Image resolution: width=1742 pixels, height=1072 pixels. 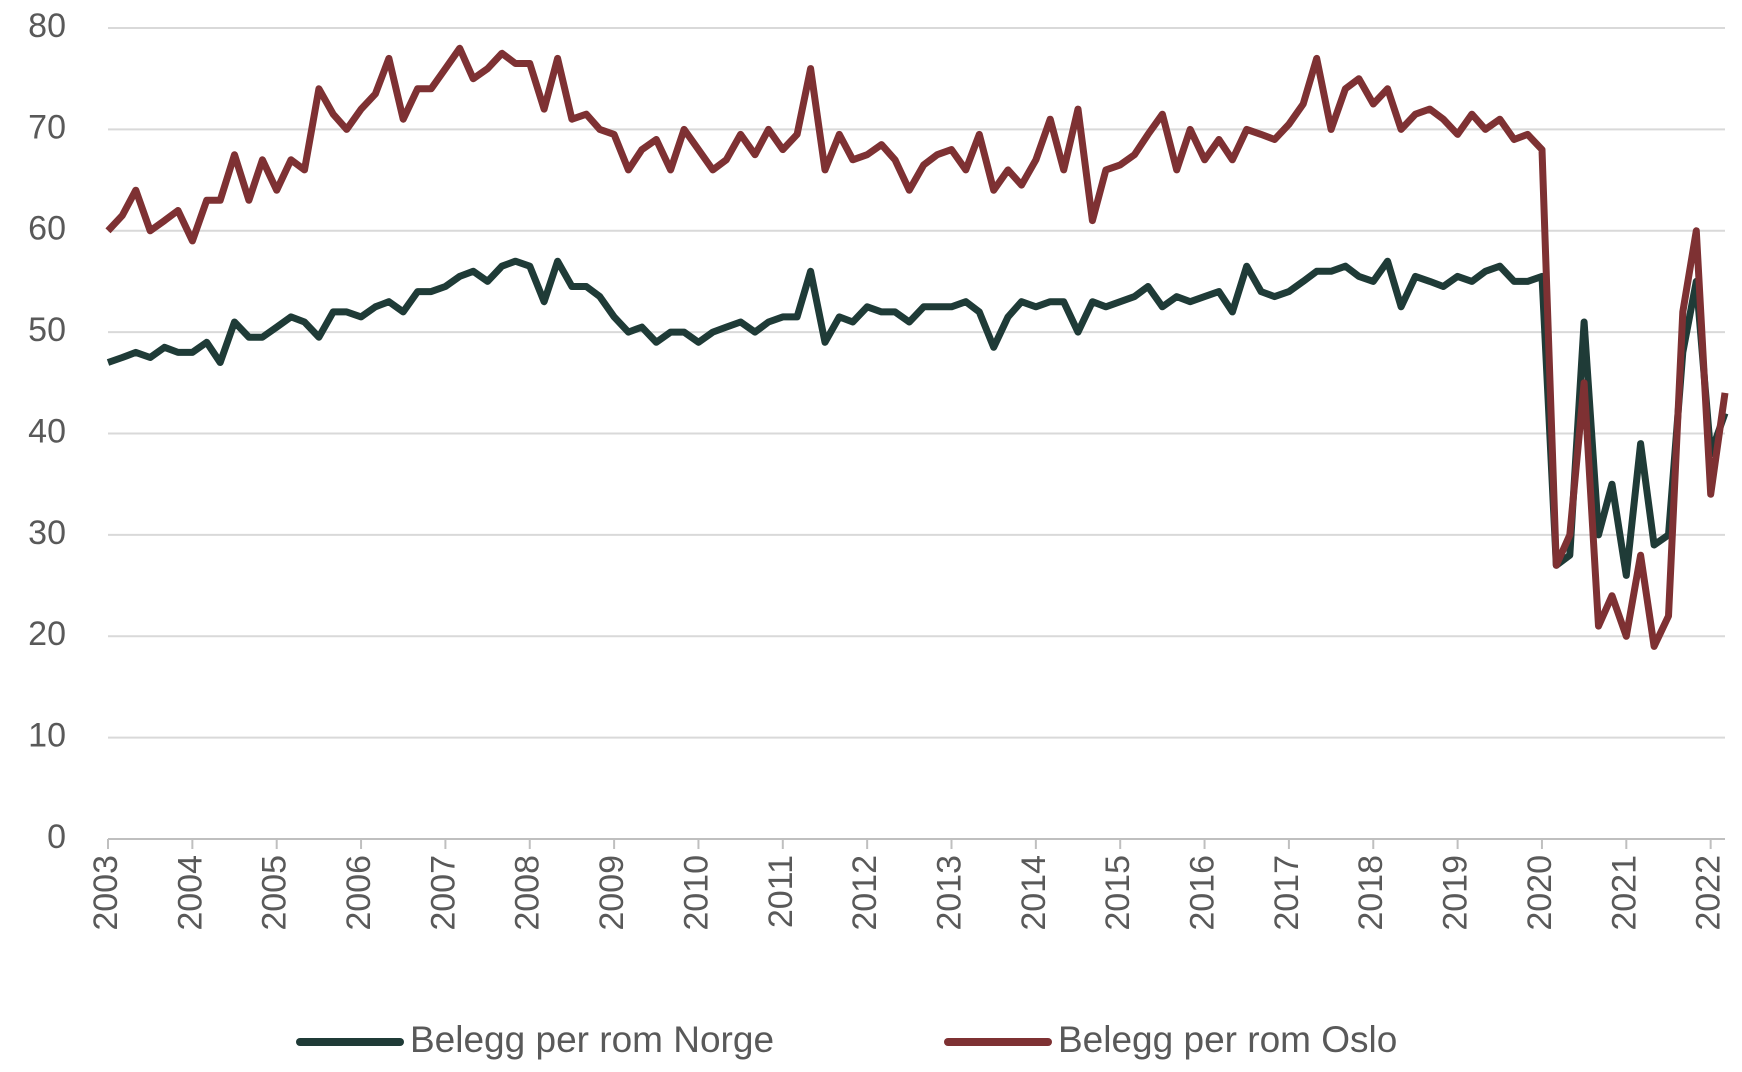 I want to click on x-tick-label: 2013, so click(x=949, y=893).